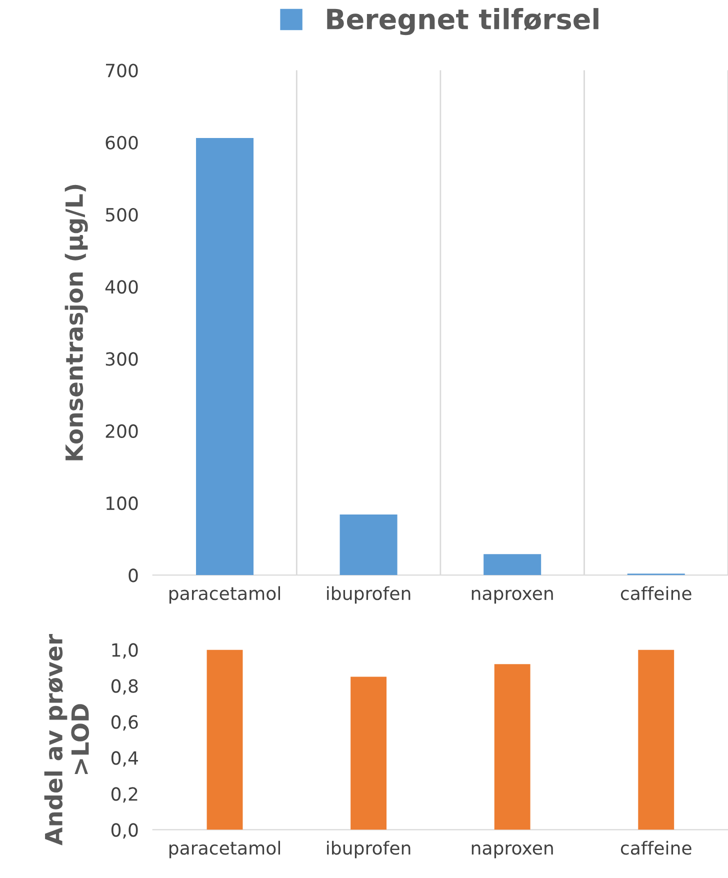 The image size is (728, 878). What do you see at coordinates (122, 359) in the screenshot?
I see `y-tick-label: 300` at bounding box center [122, 359].